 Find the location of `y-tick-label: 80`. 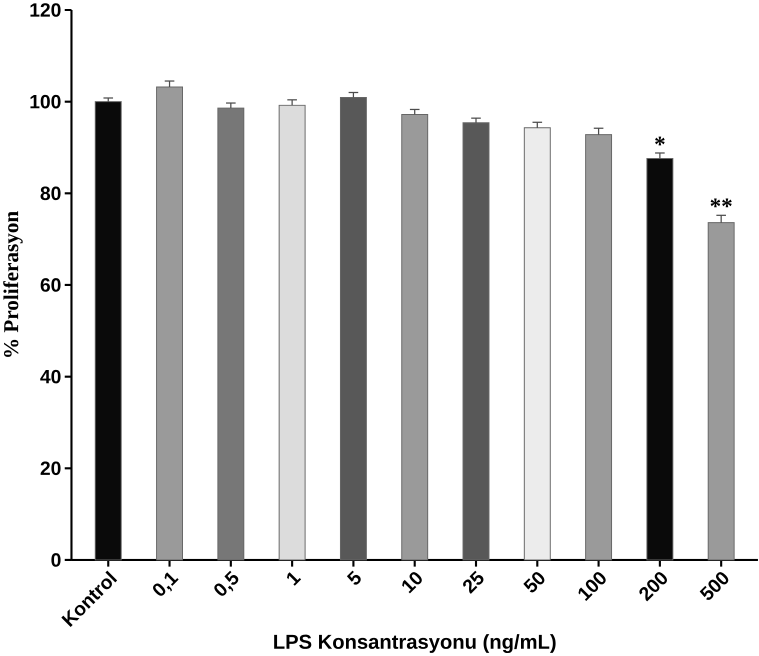

y-tick-label: 80 is located at coordinates (50, 193).